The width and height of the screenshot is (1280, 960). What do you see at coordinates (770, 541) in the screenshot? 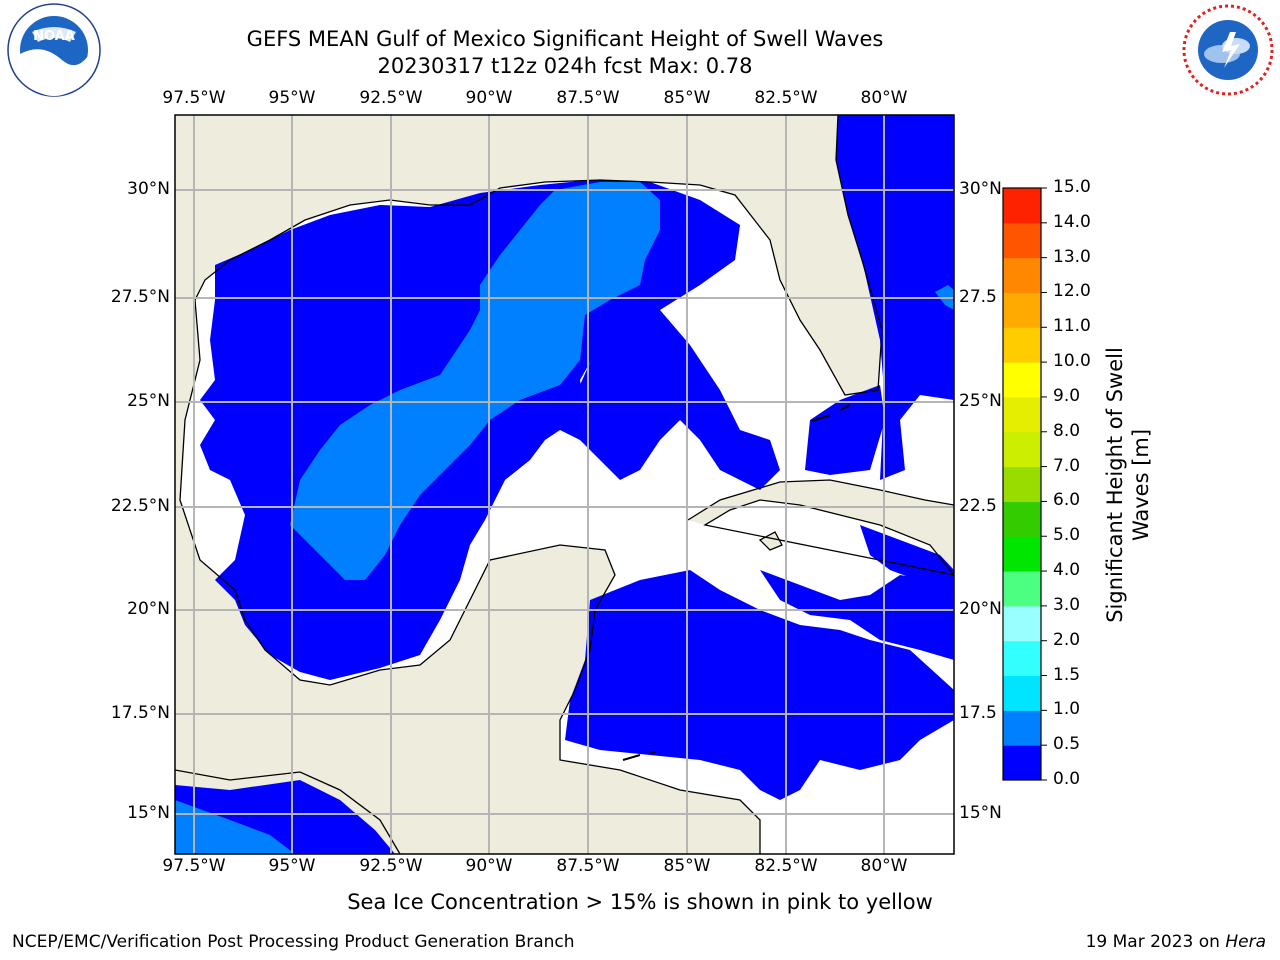
I see `coastline-isle-of-youth` at bounding box center [770, 541].